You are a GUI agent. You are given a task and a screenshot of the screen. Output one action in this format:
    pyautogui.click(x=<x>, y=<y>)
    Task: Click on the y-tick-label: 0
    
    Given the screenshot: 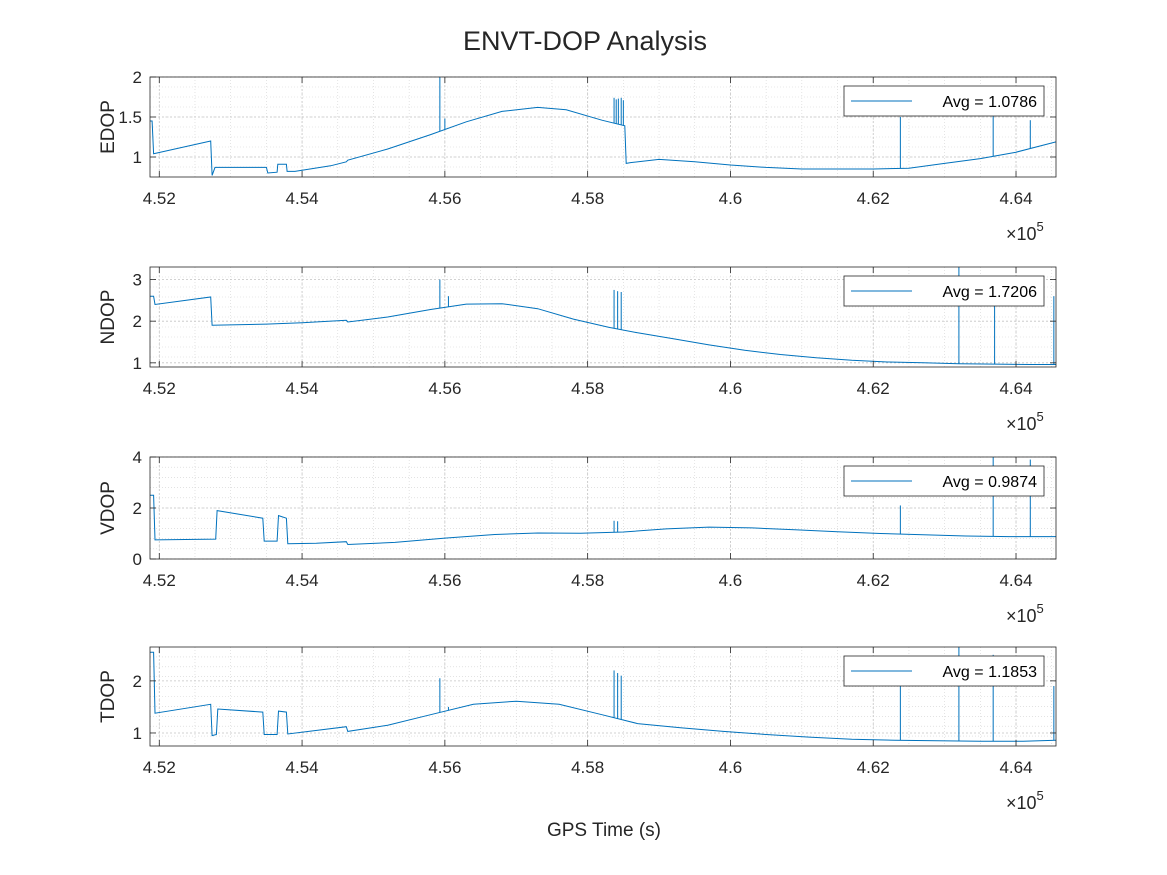 What is the action you would take?
    pyautogui.click(x=137, y=559)
    